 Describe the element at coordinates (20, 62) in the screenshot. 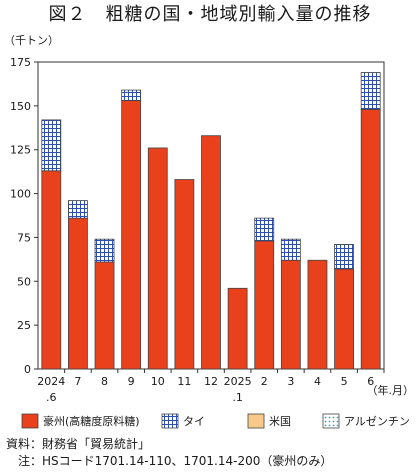

I see `y-tick-label: 175` at that location.